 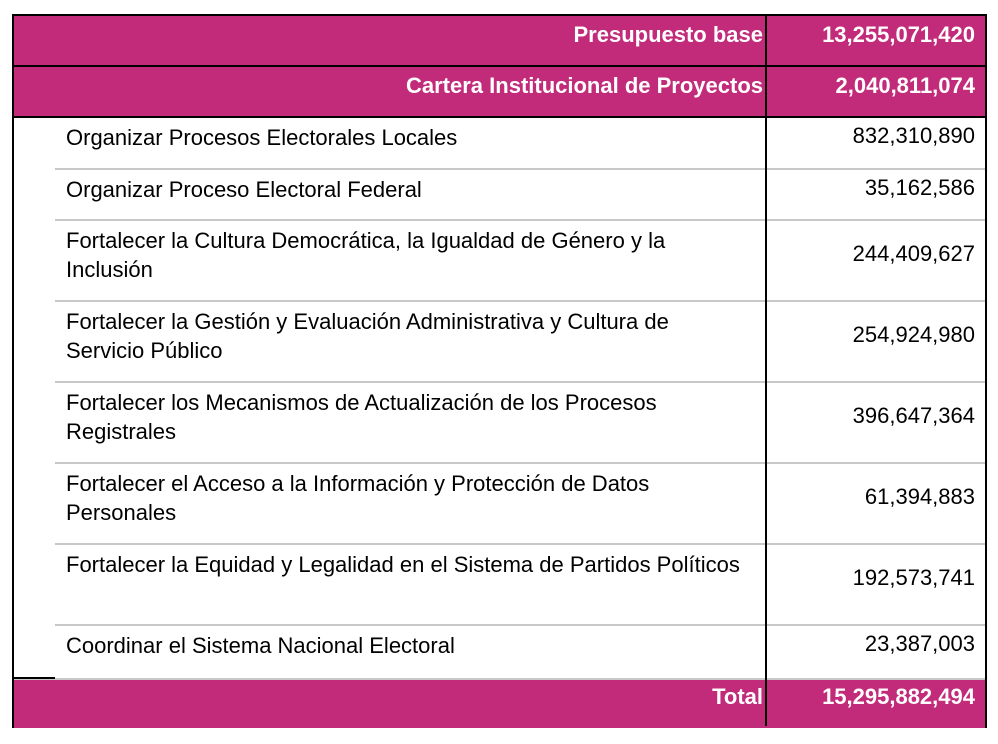 What do you see at coordinates (913, 577) in the screenshot?
I see `row-value: 192,573,741` at bounding box center [913, 577].